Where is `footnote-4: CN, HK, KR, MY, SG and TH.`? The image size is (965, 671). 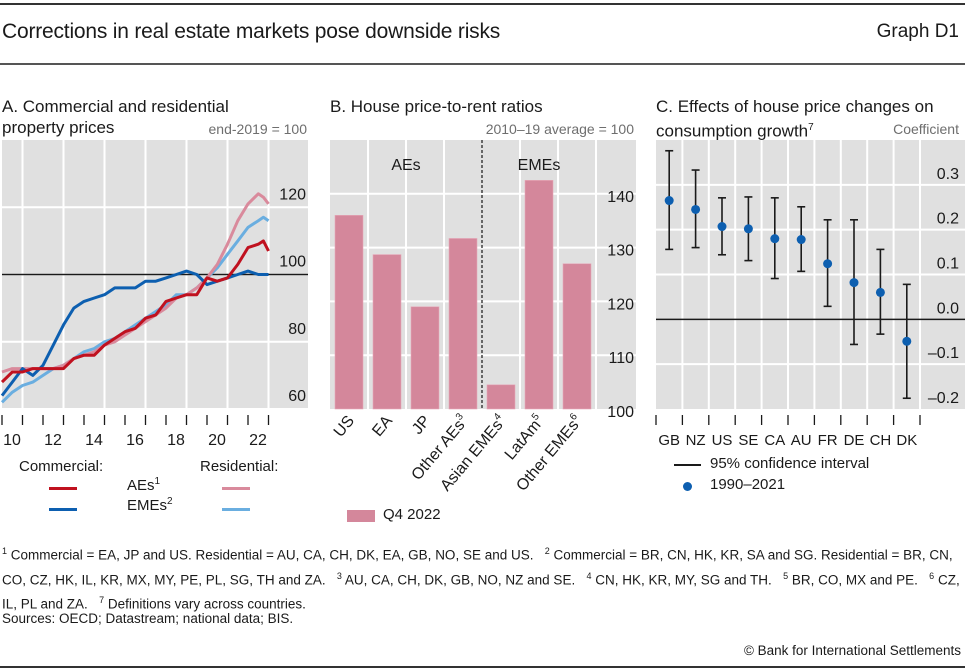
footnote-4: CN, HK, KR, MY, SG and TH. is located at coordinates (683, 579).